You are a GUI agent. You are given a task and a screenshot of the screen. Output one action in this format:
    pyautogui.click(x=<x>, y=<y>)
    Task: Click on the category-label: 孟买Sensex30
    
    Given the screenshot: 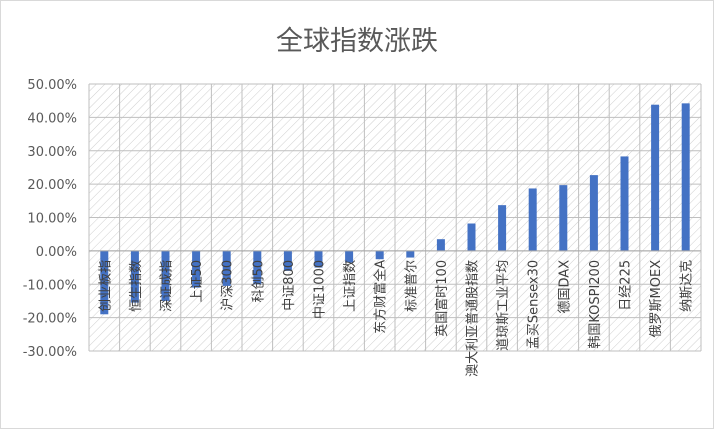 What is the action you would take?
    pyautogui.click(x=534, y=304)
    